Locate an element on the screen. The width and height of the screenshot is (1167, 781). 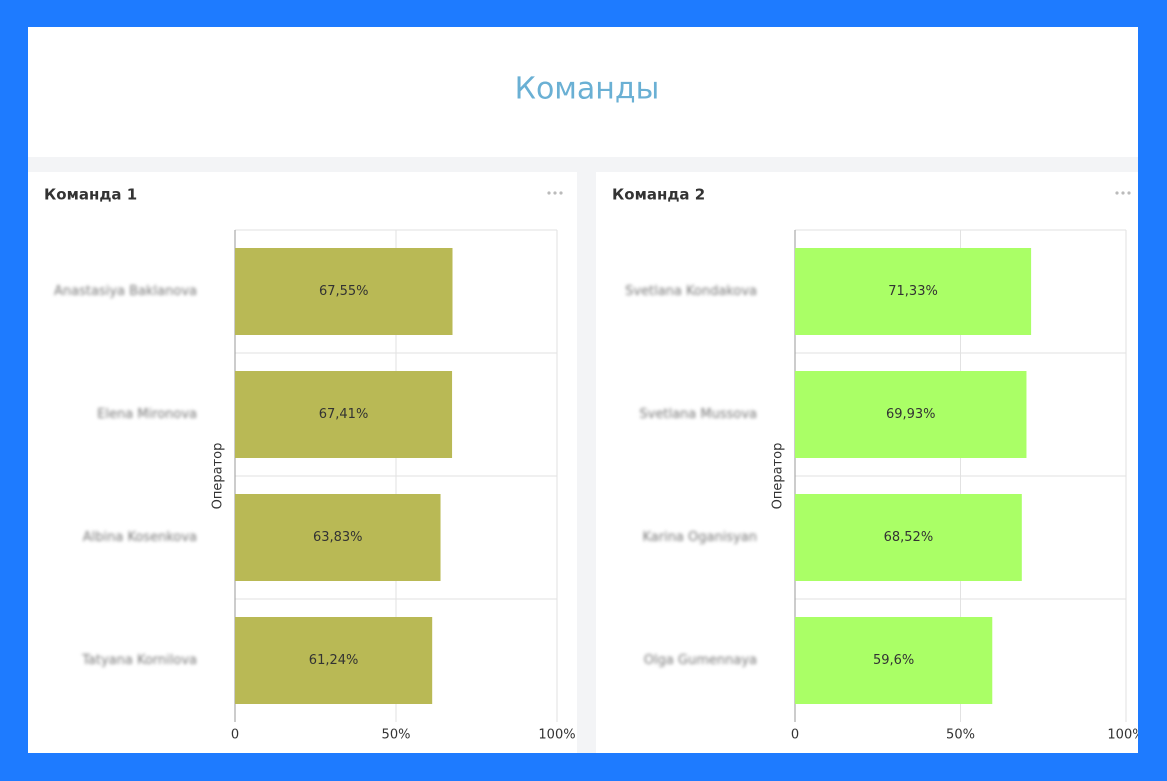
value-label: 68,52% is located at coordinates (909, 537).